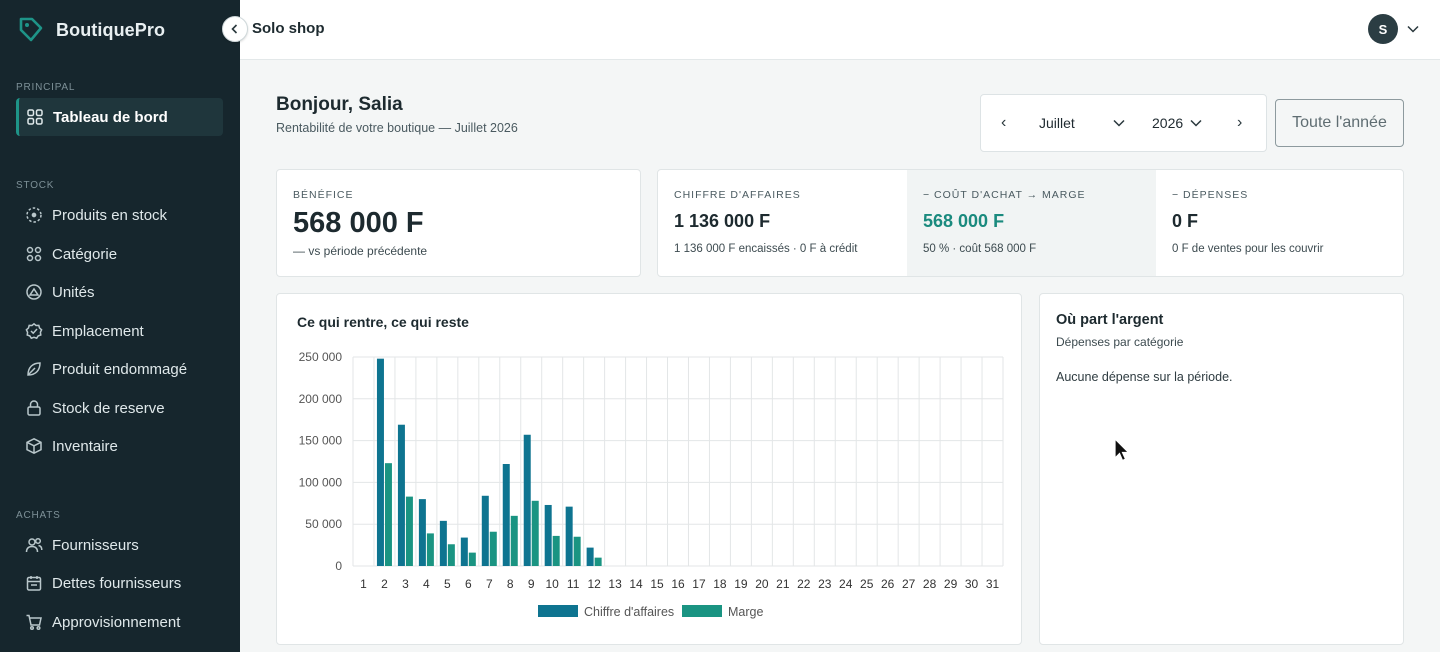 The image size is (1440, 652). I want to click on sidebar-item-produit-endommage: Produit endommagé, so click(119, 369).